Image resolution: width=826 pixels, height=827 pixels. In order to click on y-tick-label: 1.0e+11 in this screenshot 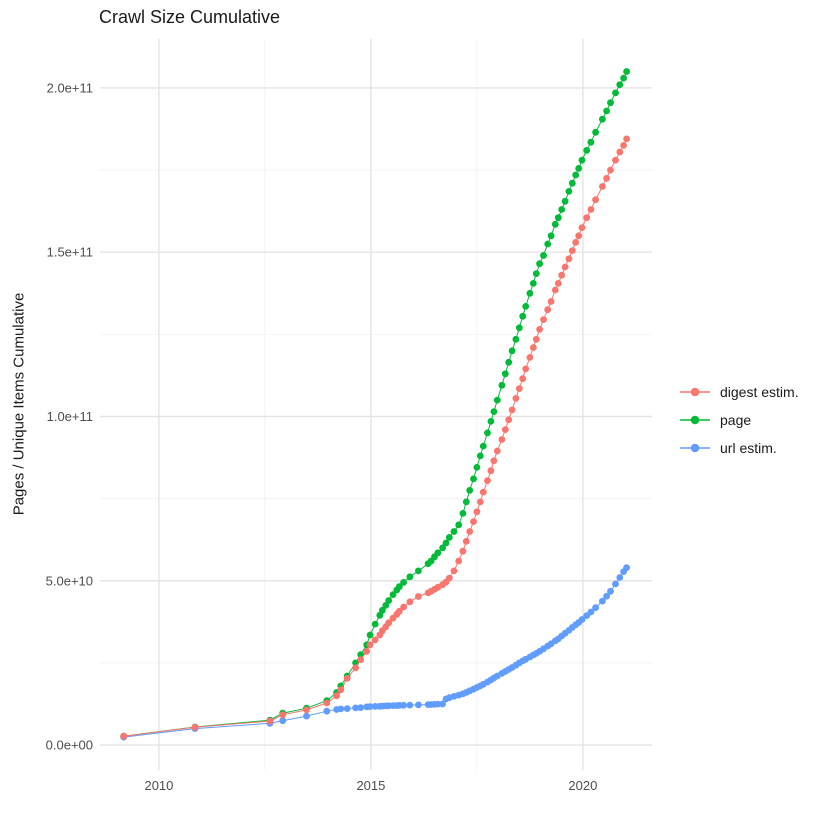, I will do `click(70, 416)`.